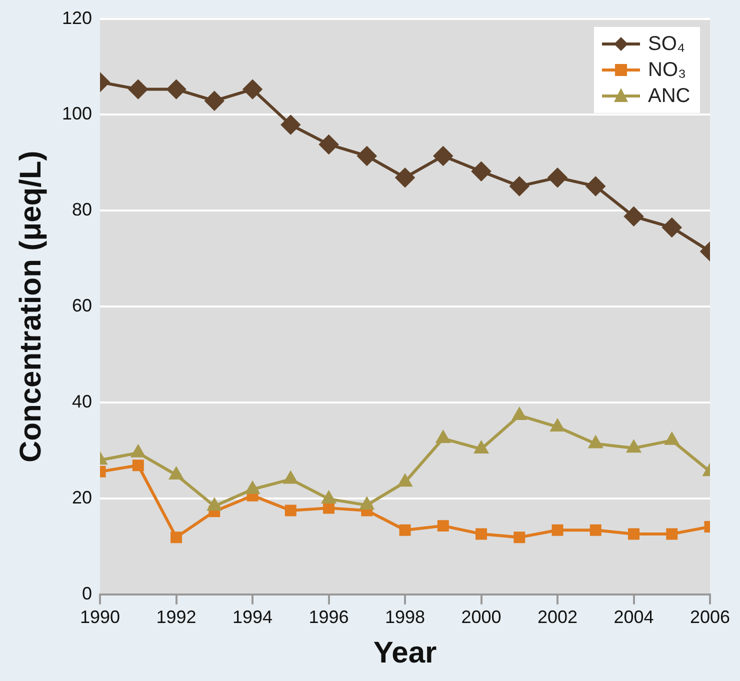 Image resolution: width=740 pixels, height=681 pixels. Describe the element at coordinates (667, 70) in the screenshot. I see `legend-label: NO₃` at that location.